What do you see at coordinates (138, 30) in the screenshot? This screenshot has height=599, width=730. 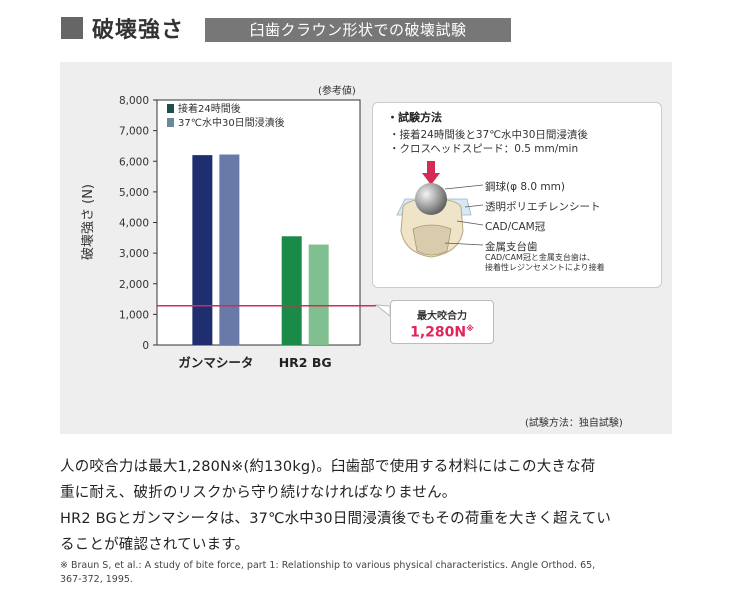 I see `section-title: 破壊強さ` at bounding box center [138, 30].